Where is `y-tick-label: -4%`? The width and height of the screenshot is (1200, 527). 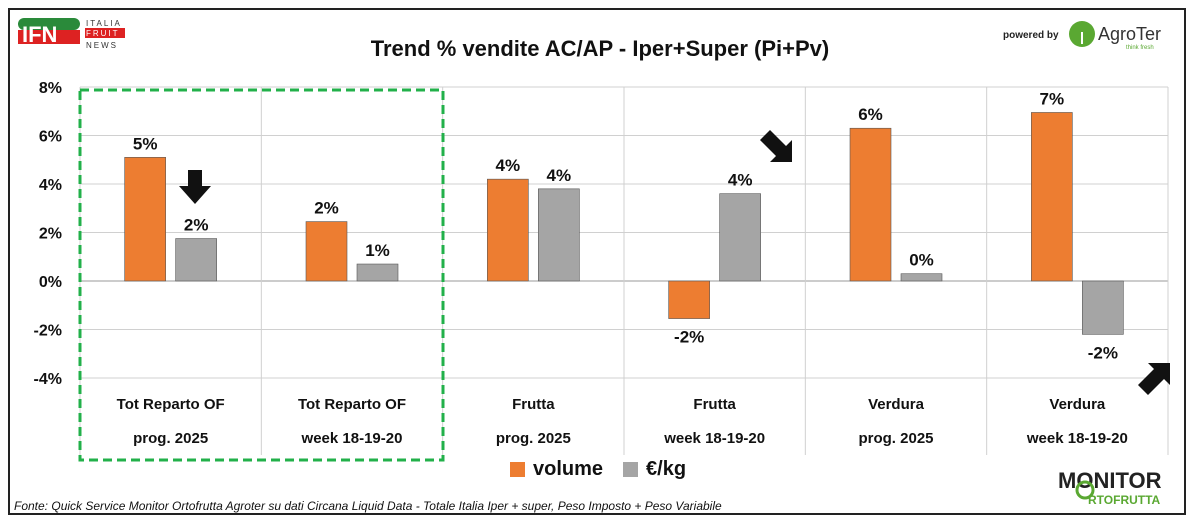
y-tick-label: -4% is located at coordinates (48, 379).